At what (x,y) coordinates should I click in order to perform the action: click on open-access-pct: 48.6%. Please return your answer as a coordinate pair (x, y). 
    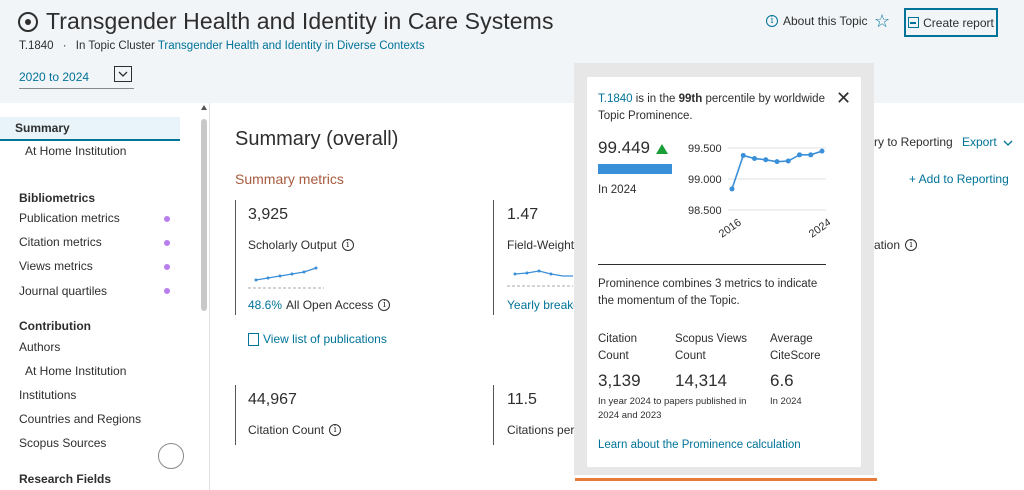
    Looking at the image, I should click on (265, 305).